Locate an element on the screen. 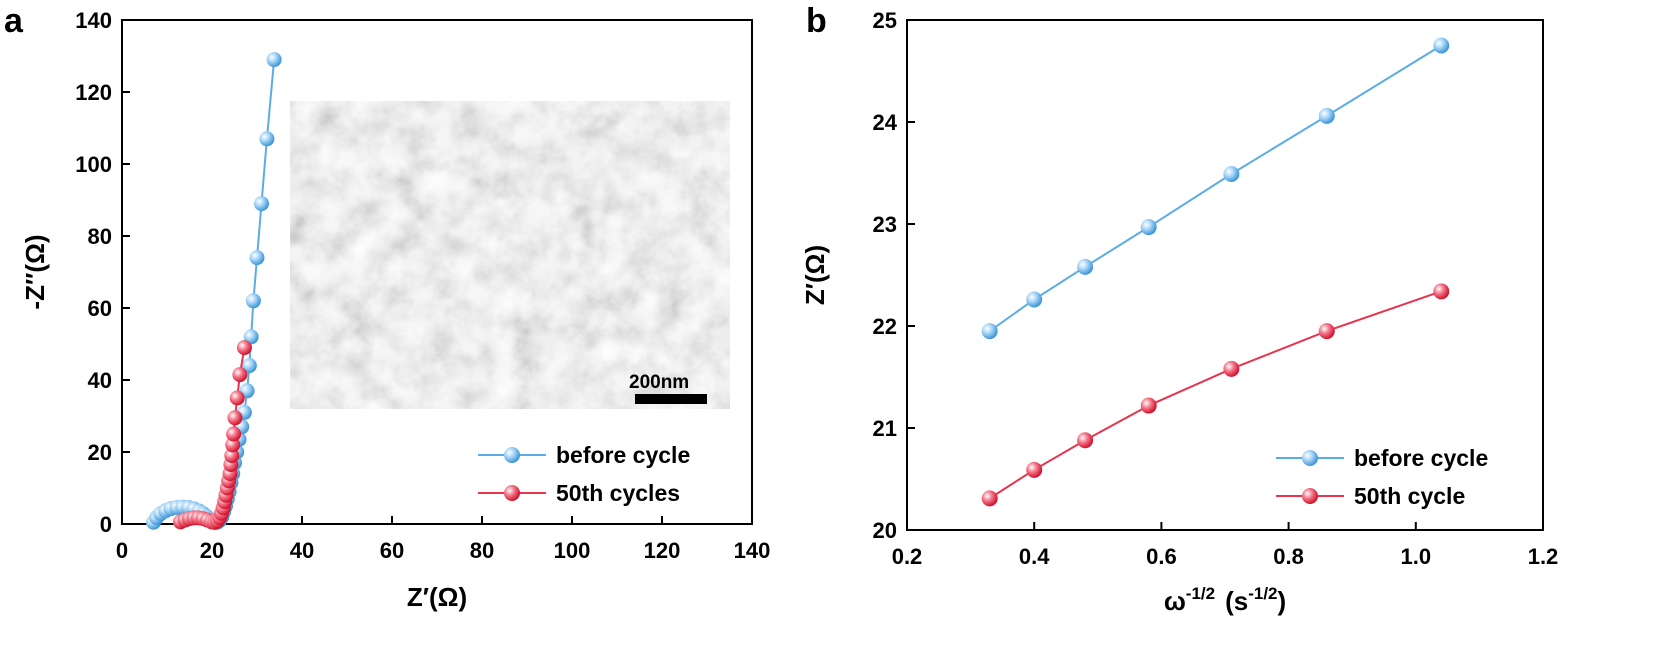 The height and width of the screenshot is (655, 1654). y-tick-label-a-7: 140 is located at coordinates (93, 20).